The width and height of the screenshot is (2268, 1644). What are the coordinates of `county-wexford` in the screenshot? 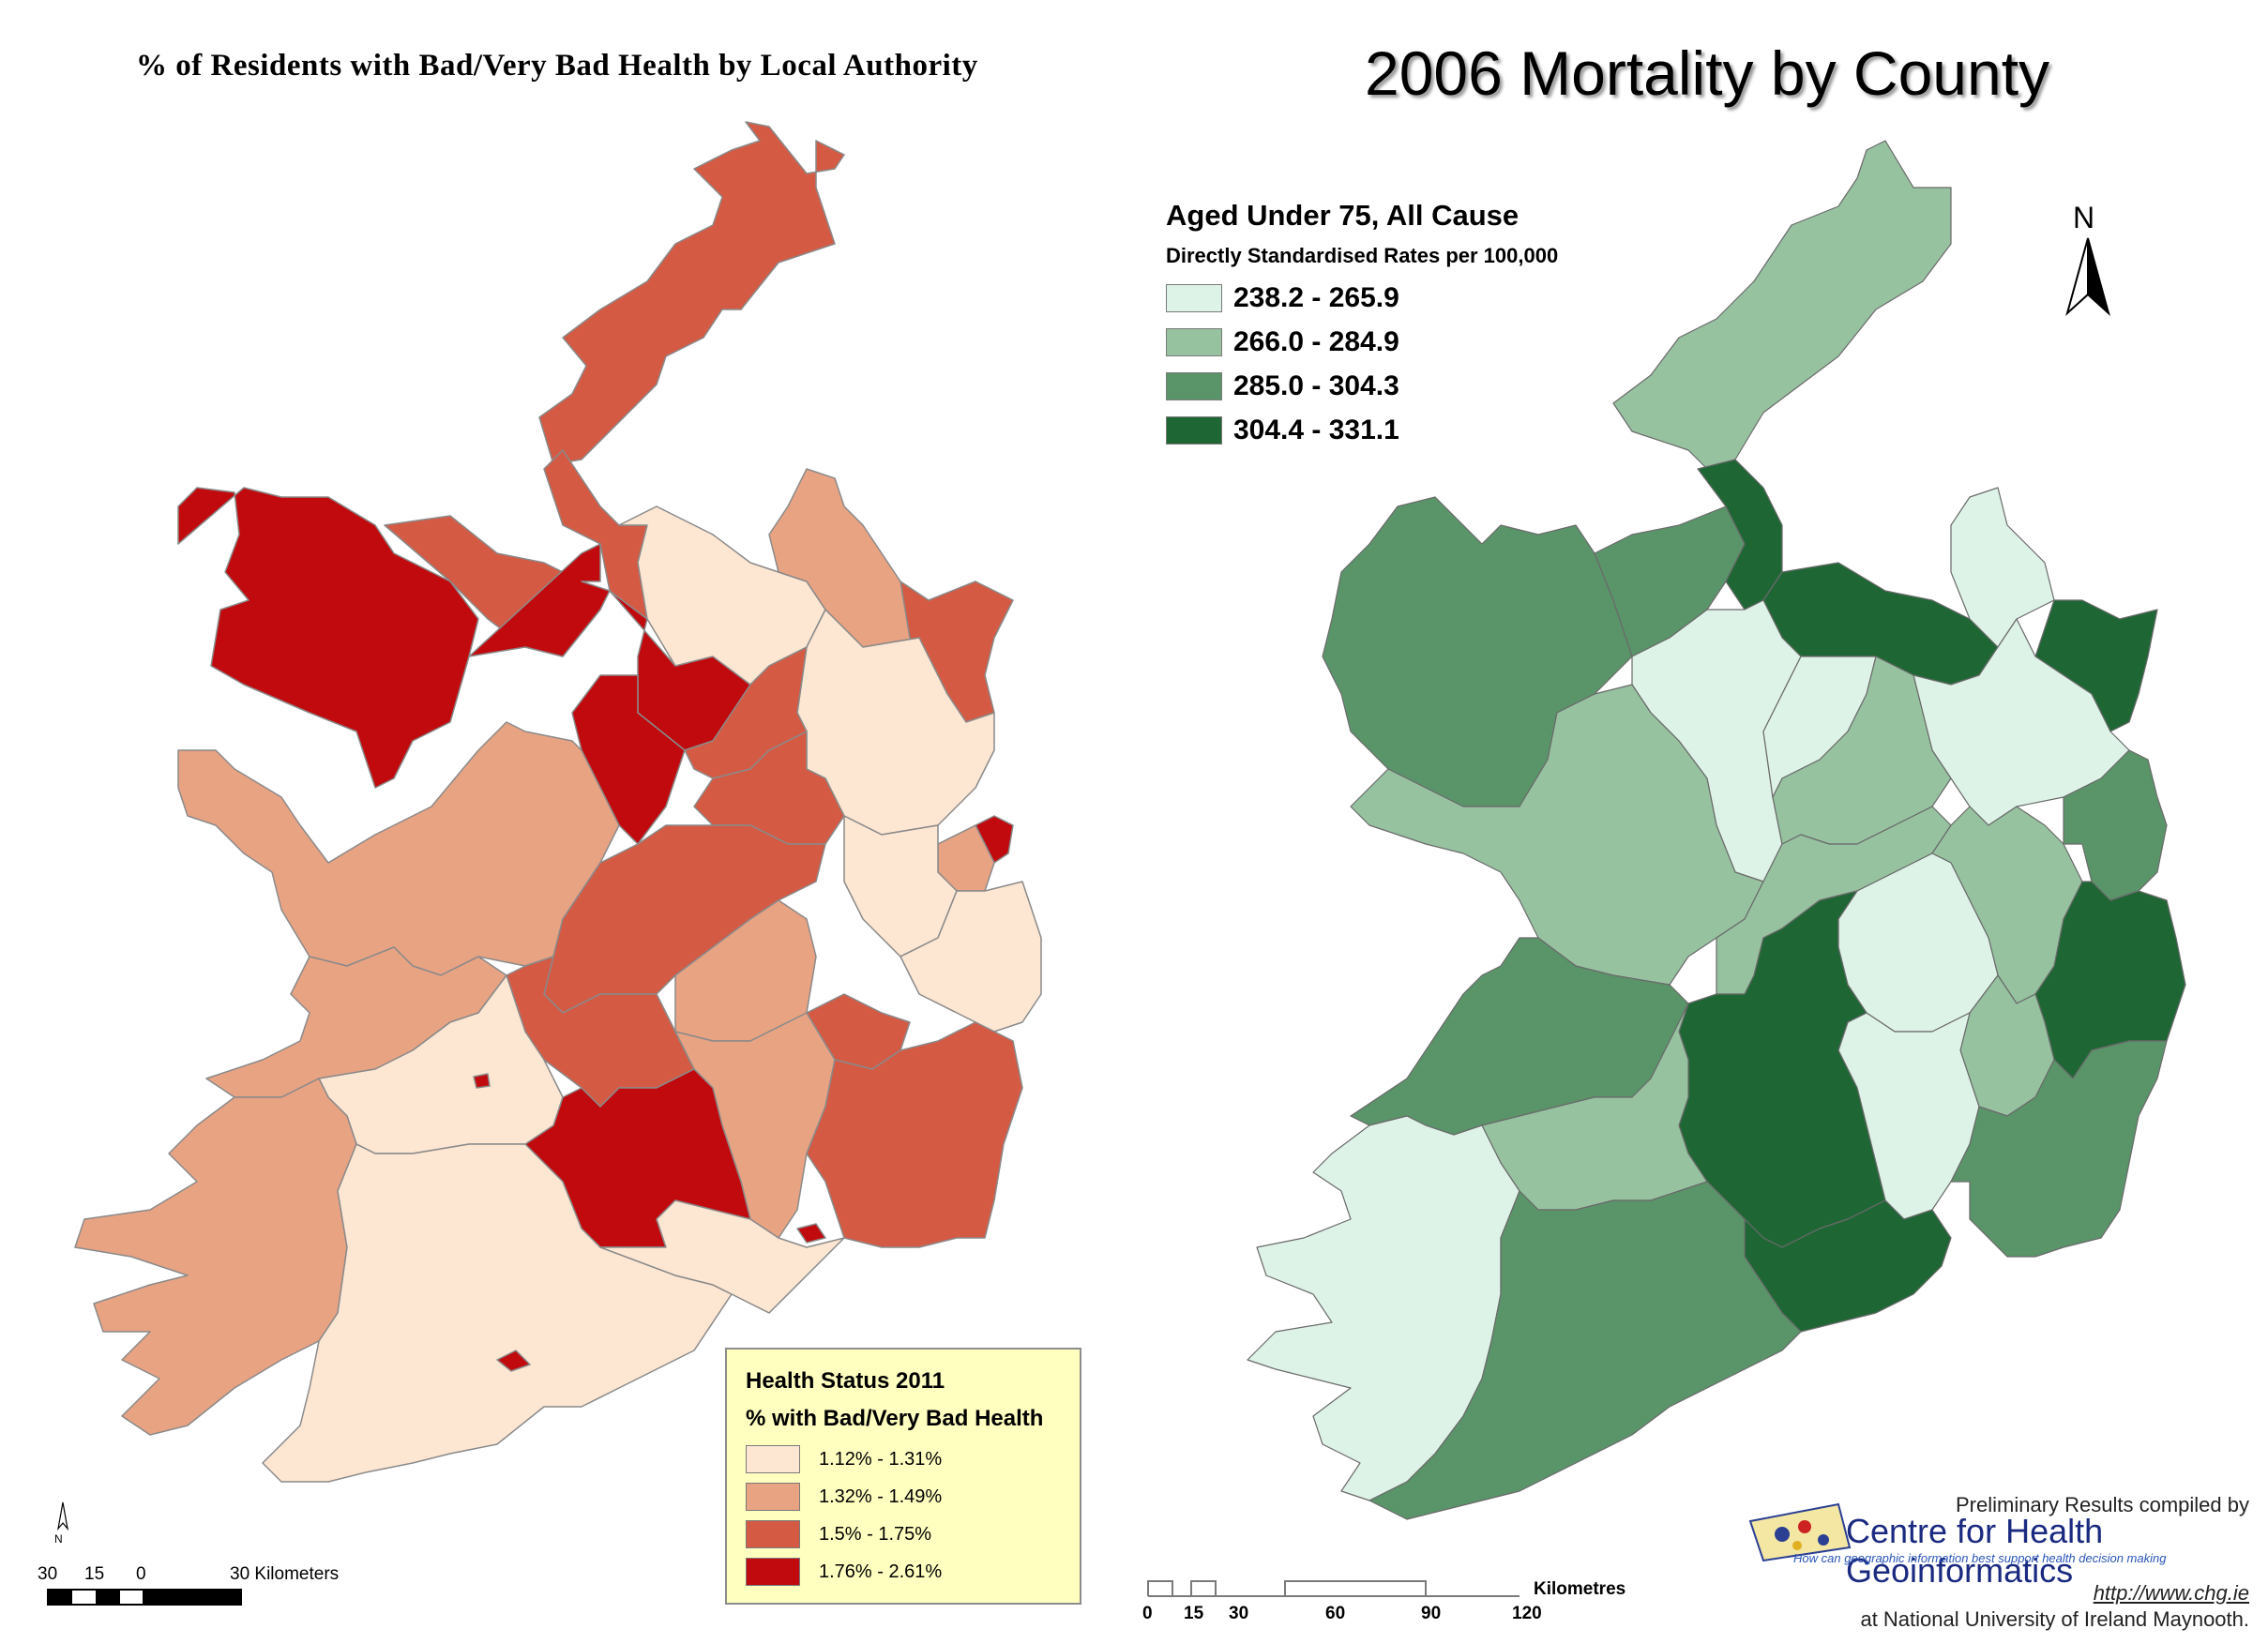 It's located at (2059, 1149).